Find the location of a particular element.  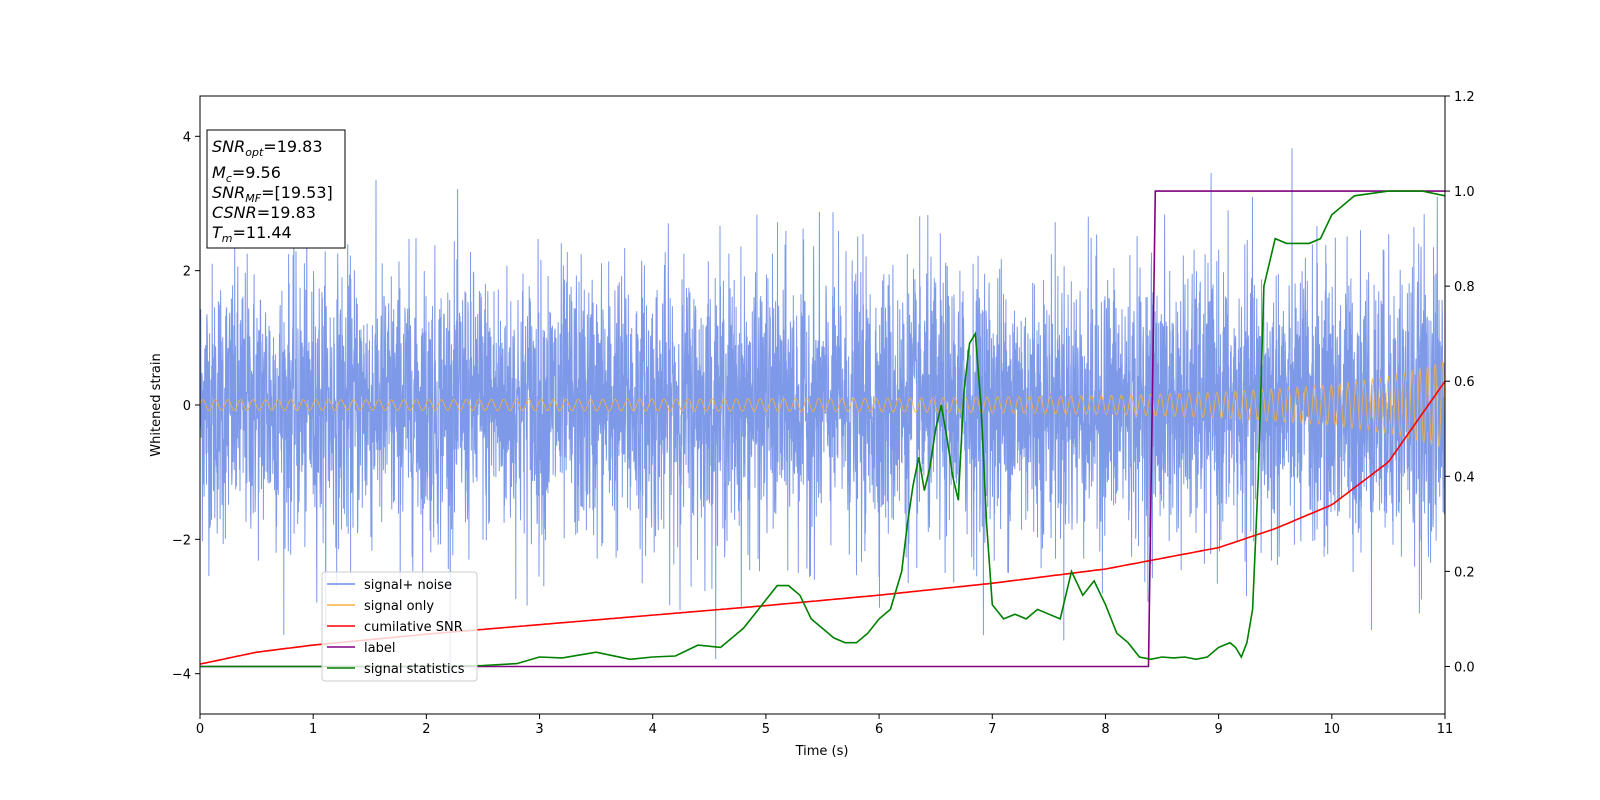

x-tick-label: 8 is located at coordinates (1105, 729).